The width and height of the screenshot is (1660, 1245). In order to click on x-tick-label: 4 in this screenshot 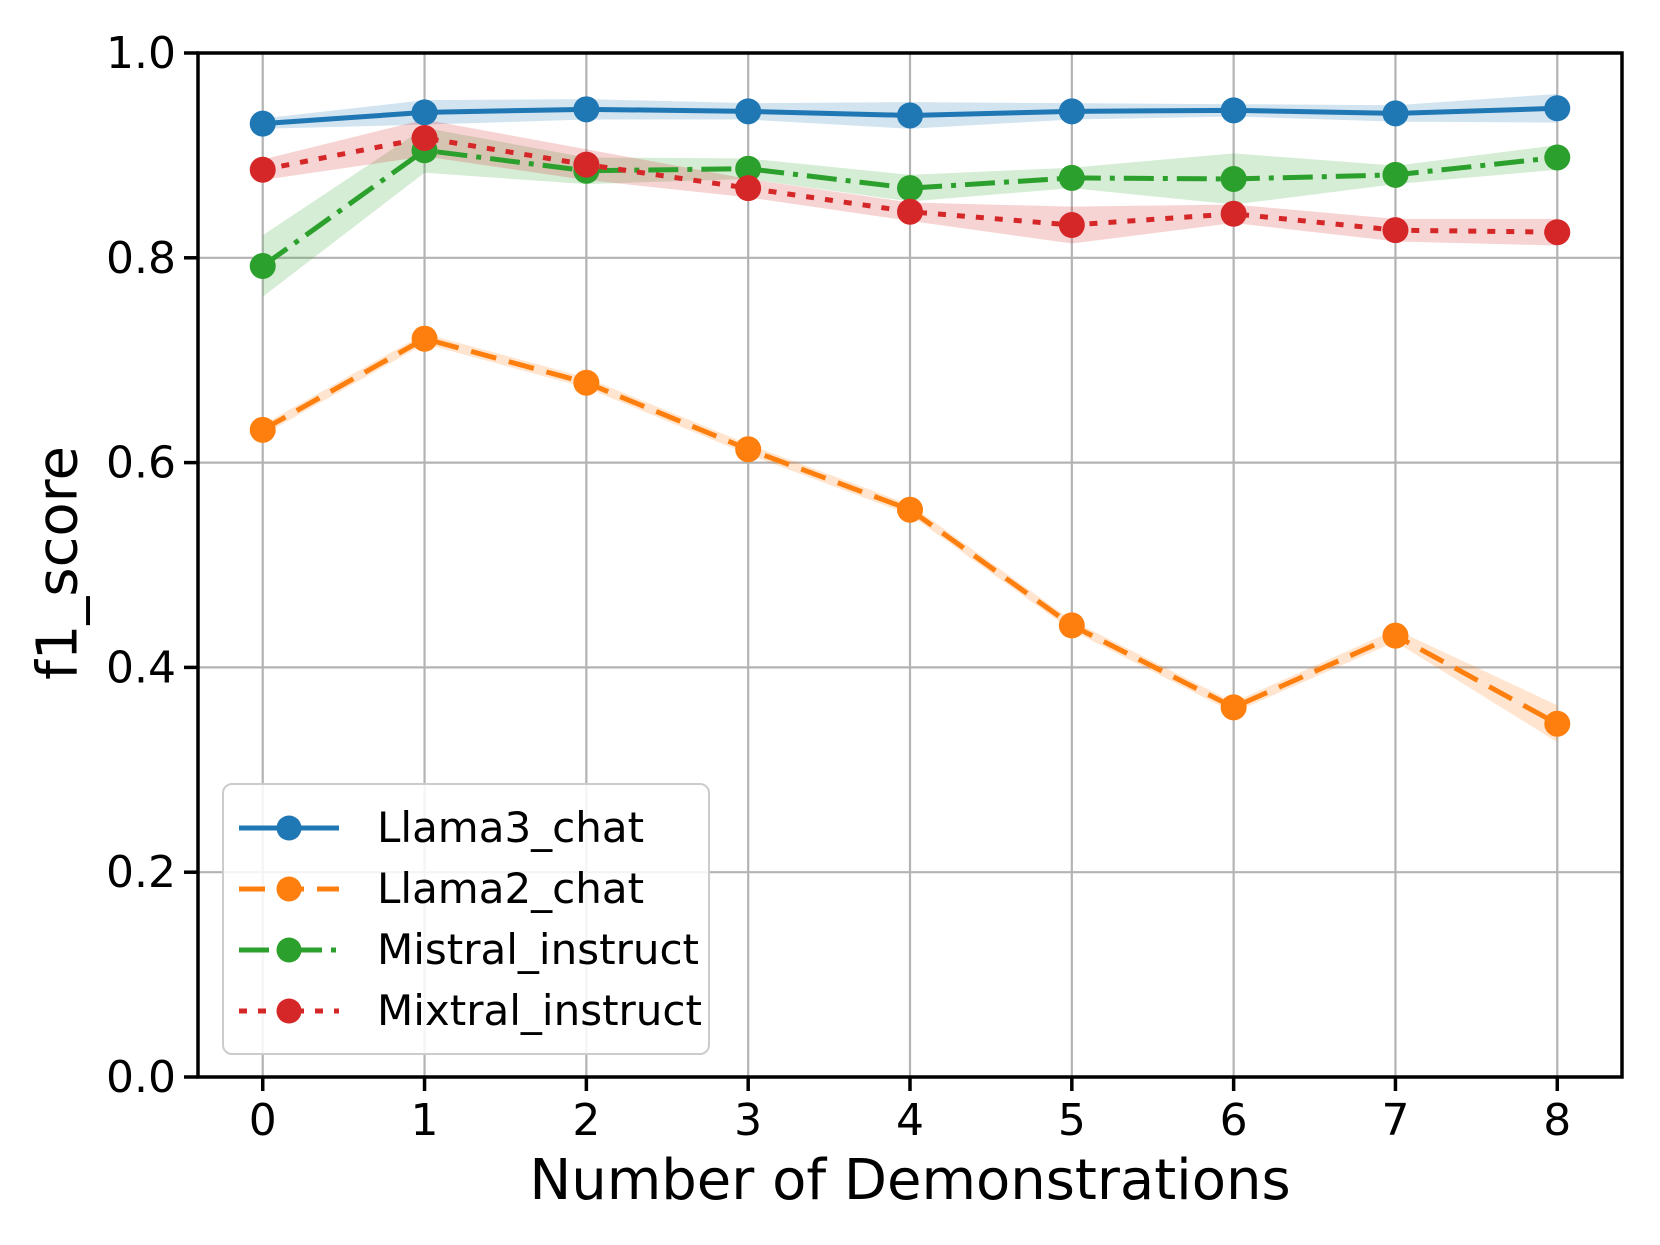, I will do `click(910, 1120)`.